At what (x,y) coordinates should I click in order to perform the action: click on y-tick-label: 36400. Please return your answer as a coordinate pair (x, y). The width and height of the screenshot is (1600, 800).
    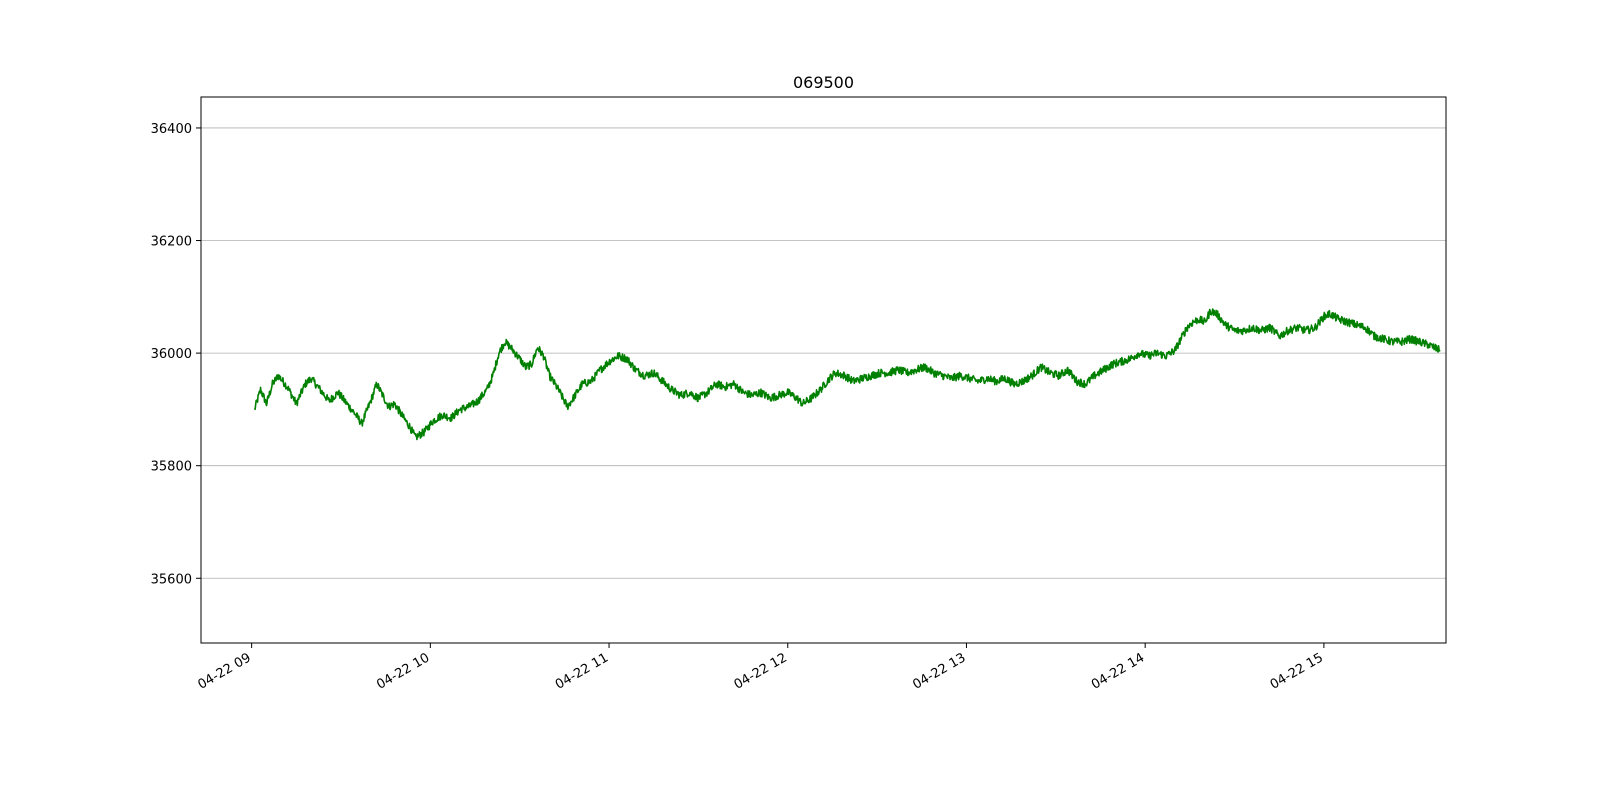
    Looking at the image, I should click on (171, 129).